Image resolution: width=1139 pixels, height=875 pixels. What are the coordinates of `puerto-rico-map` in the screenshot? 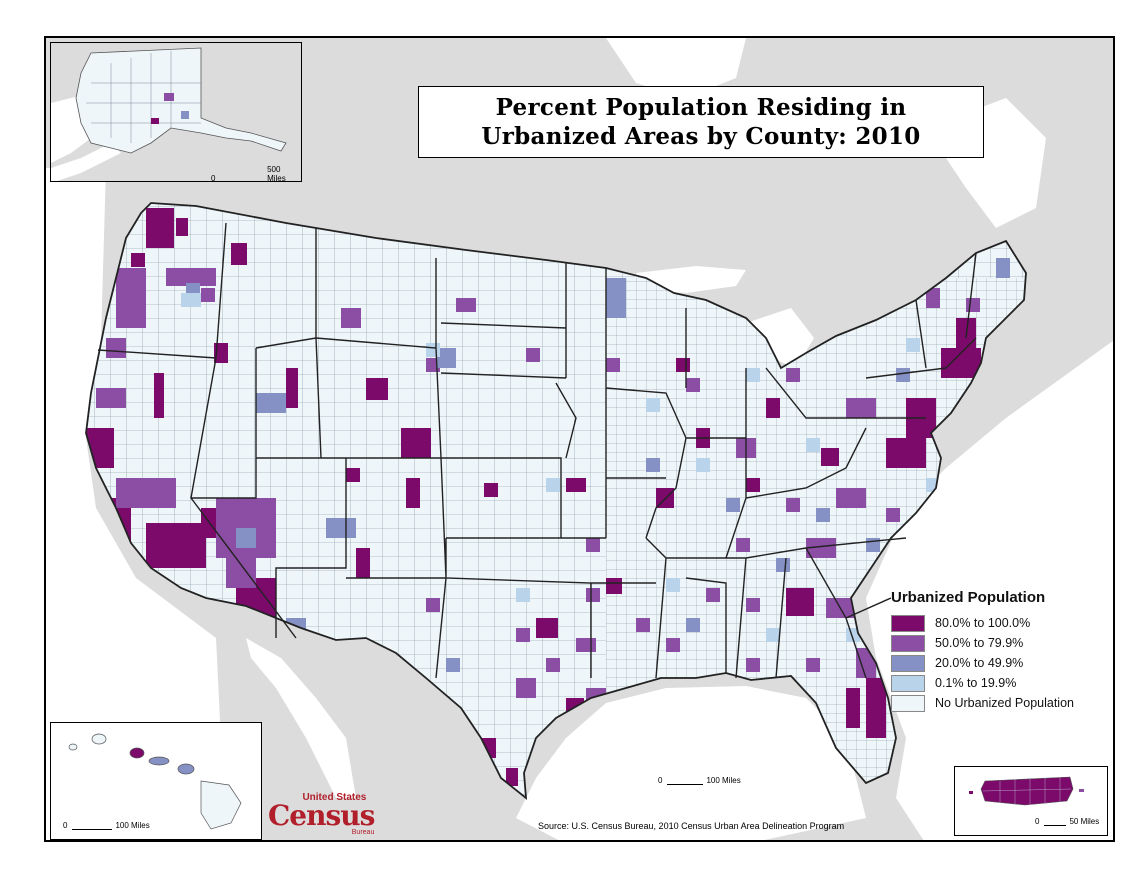 It's located at (1031, 801).